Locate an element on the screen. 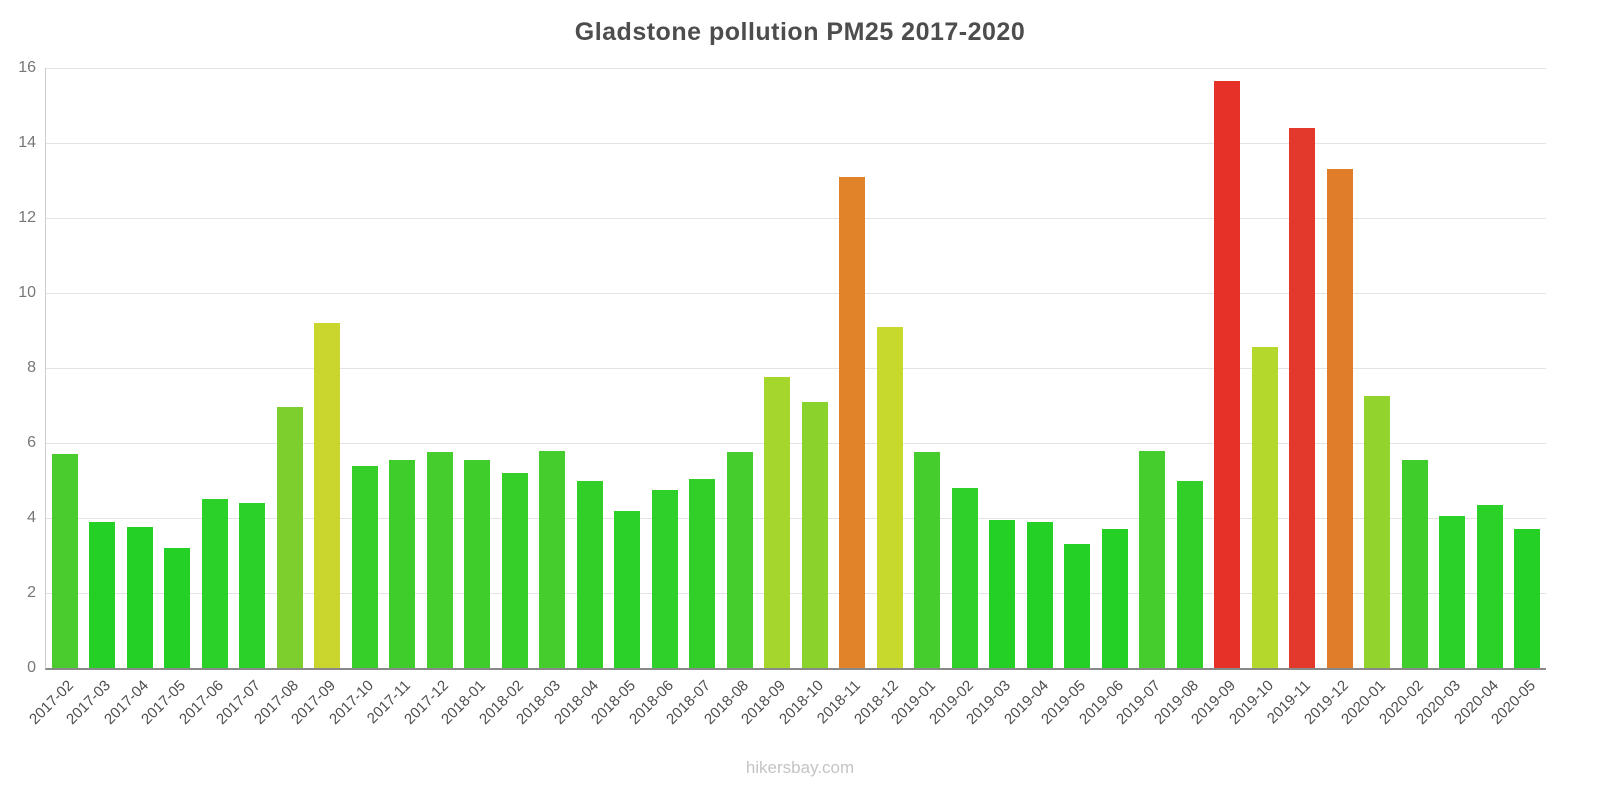  y-axis-tick-label: 8 is located at coordinates (31, 367).